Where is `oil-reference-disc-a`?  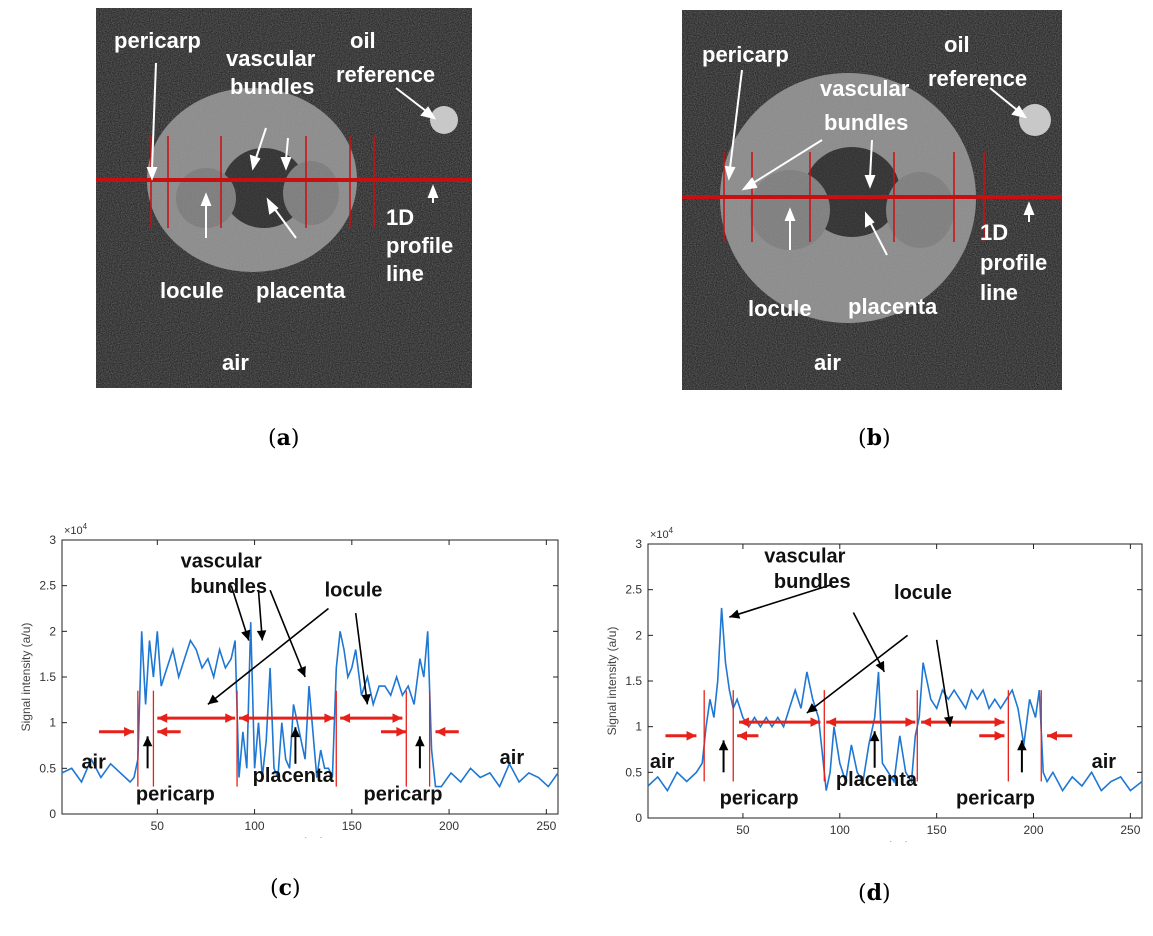 oil-reference-disc-a is located at coordinates (444, 120).